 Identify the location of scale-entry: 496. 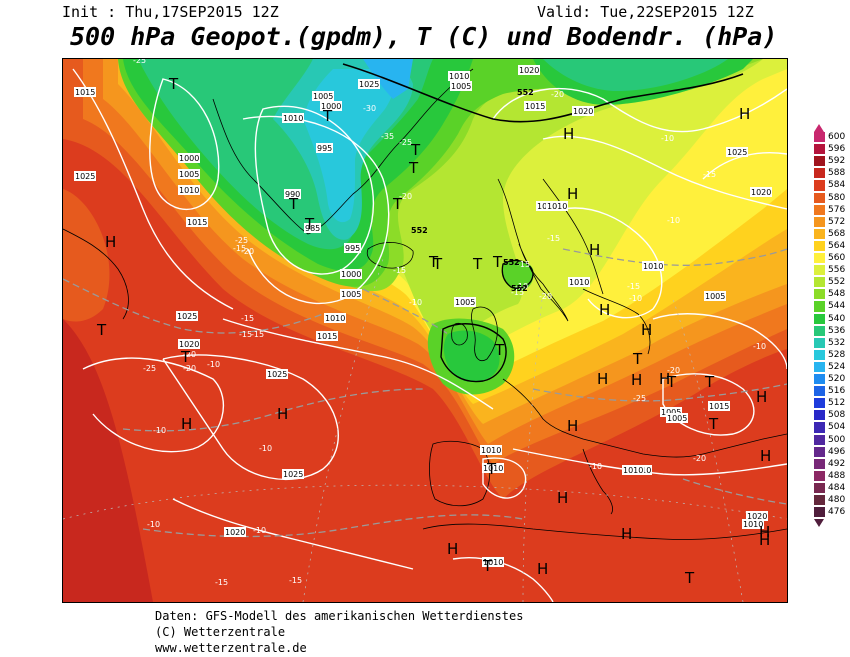
(831, 451).